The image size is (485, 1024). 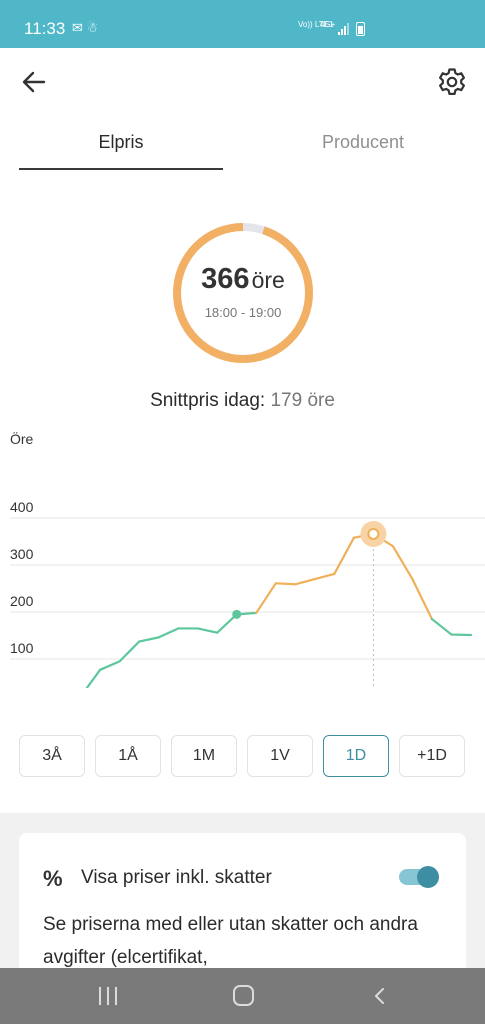 I want to click on status-bar: 11:33 ✉ ☃ Vo)) LTE1 4G+, so click(x=242, y=24).